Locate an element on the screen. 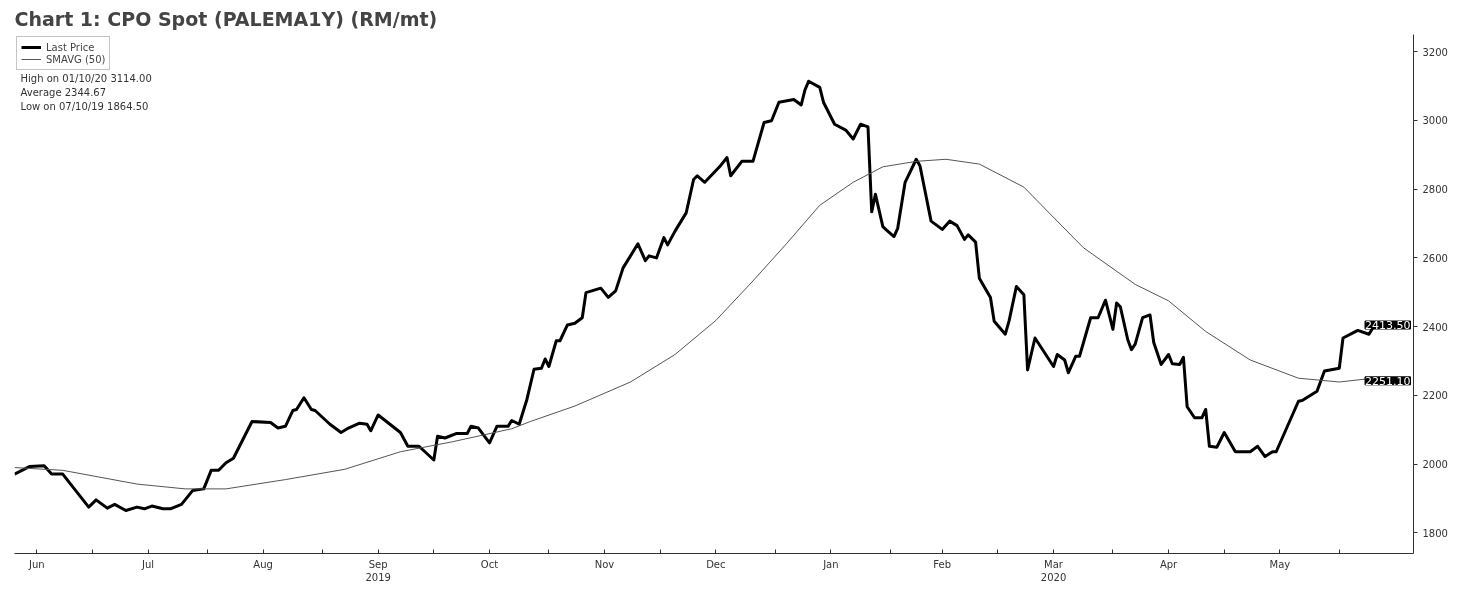 The image size is (1457, 589). y-tick-label: 2200 is located at coordinates (1435, 396).